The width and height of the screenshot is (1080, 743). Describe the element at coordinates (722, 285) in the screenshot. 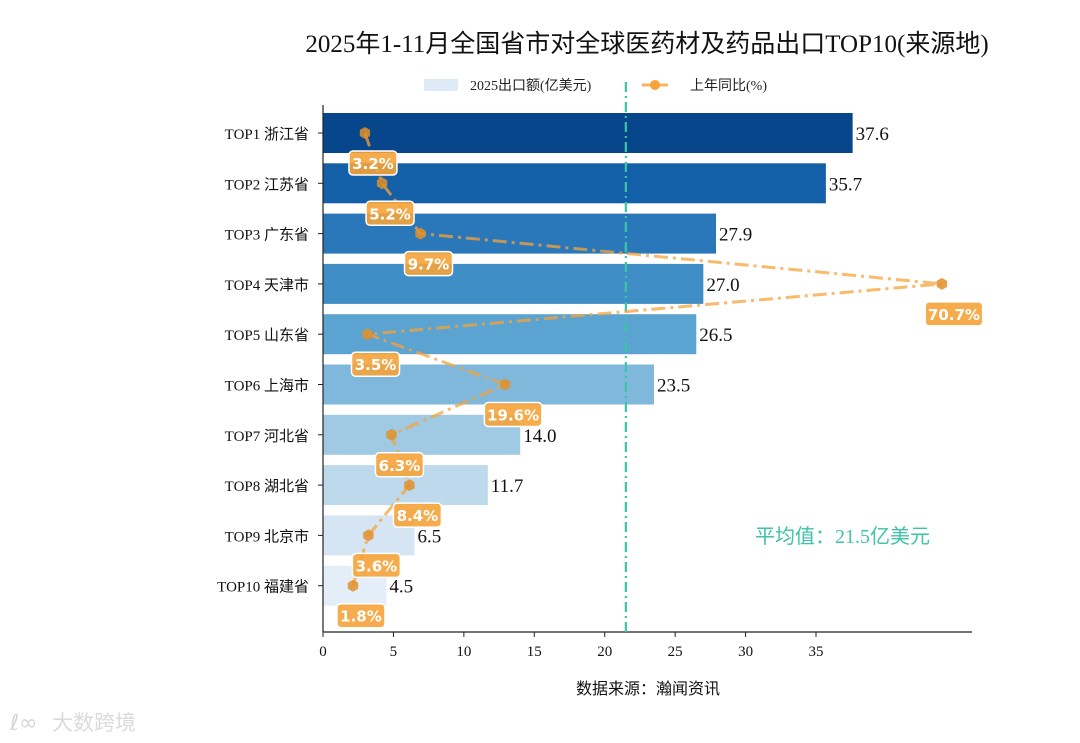

I see `bar-value-label: 27.0` at that location.